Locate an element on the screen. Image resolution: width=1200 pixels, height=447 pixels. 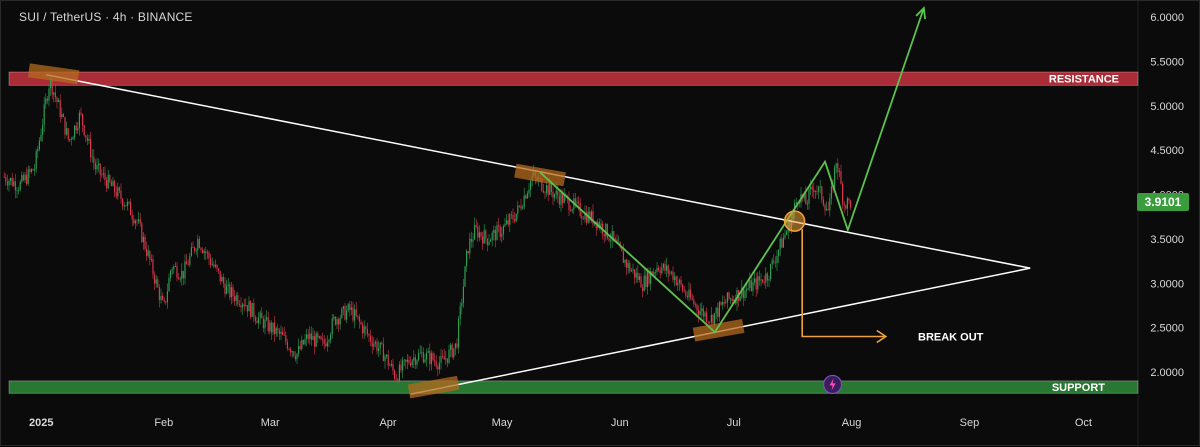
x-tick-label: 2025 is located at coordinates (41, 423).